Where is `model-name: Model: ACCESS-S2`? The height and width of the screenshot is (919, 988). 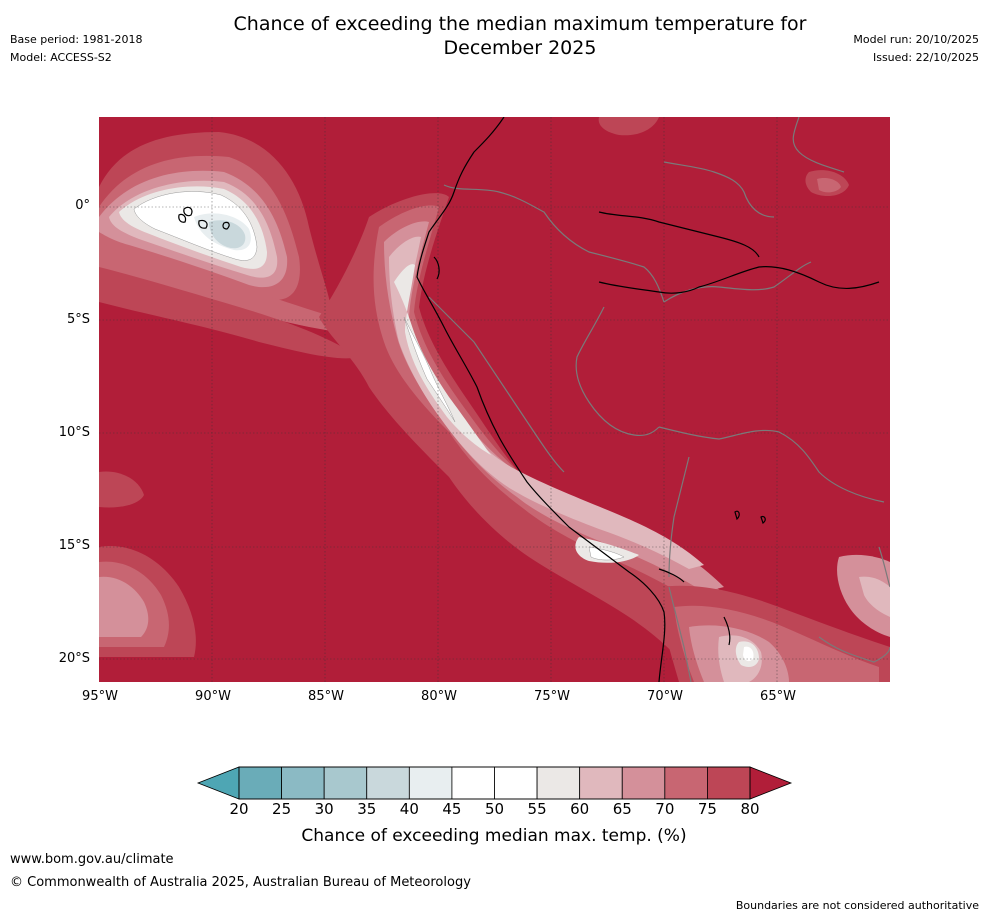
model-name: Model: ACCESS-S2 is located at coordinates (61, 57).